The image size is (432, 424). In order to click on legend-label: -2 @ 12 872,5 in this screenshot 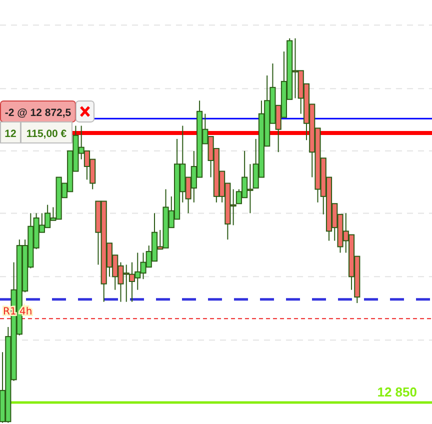, I will do `click(38, 112)`.